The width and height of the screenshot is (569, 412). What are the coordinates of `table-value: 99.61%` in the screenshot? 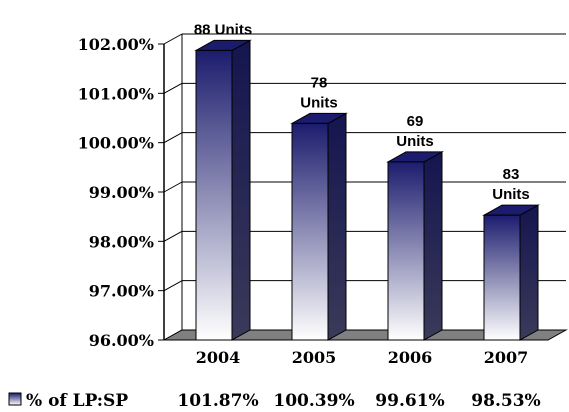 It's located at (409, 401).